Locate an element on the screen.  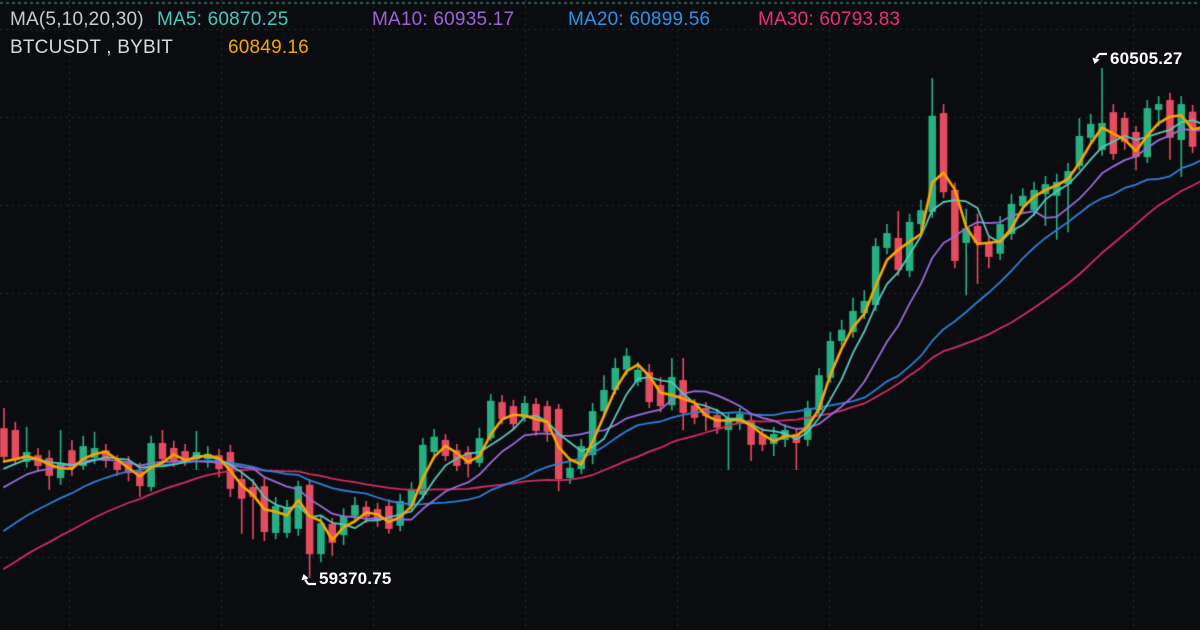
arrow-down-left-icon is located at coordinates (1099, 58).